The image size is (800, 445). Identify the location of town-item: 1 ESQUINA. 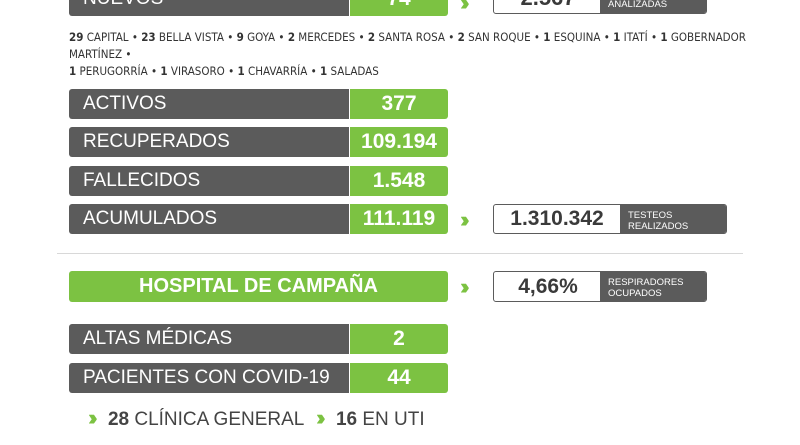
(571, 37).